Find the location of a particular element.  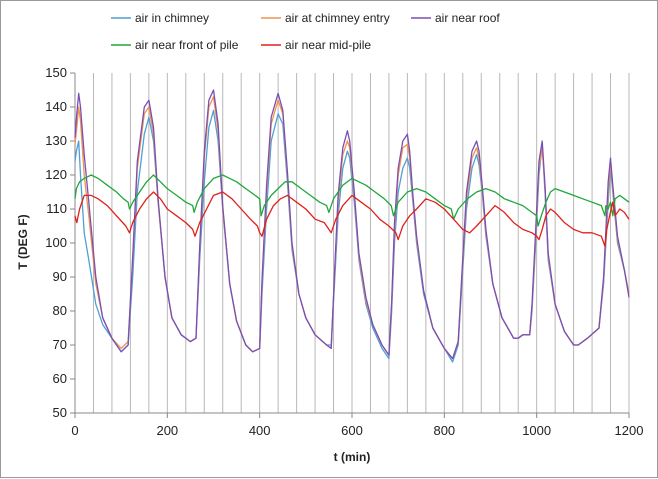

x-tick-label: 400 is located at coordinates (260, 430).